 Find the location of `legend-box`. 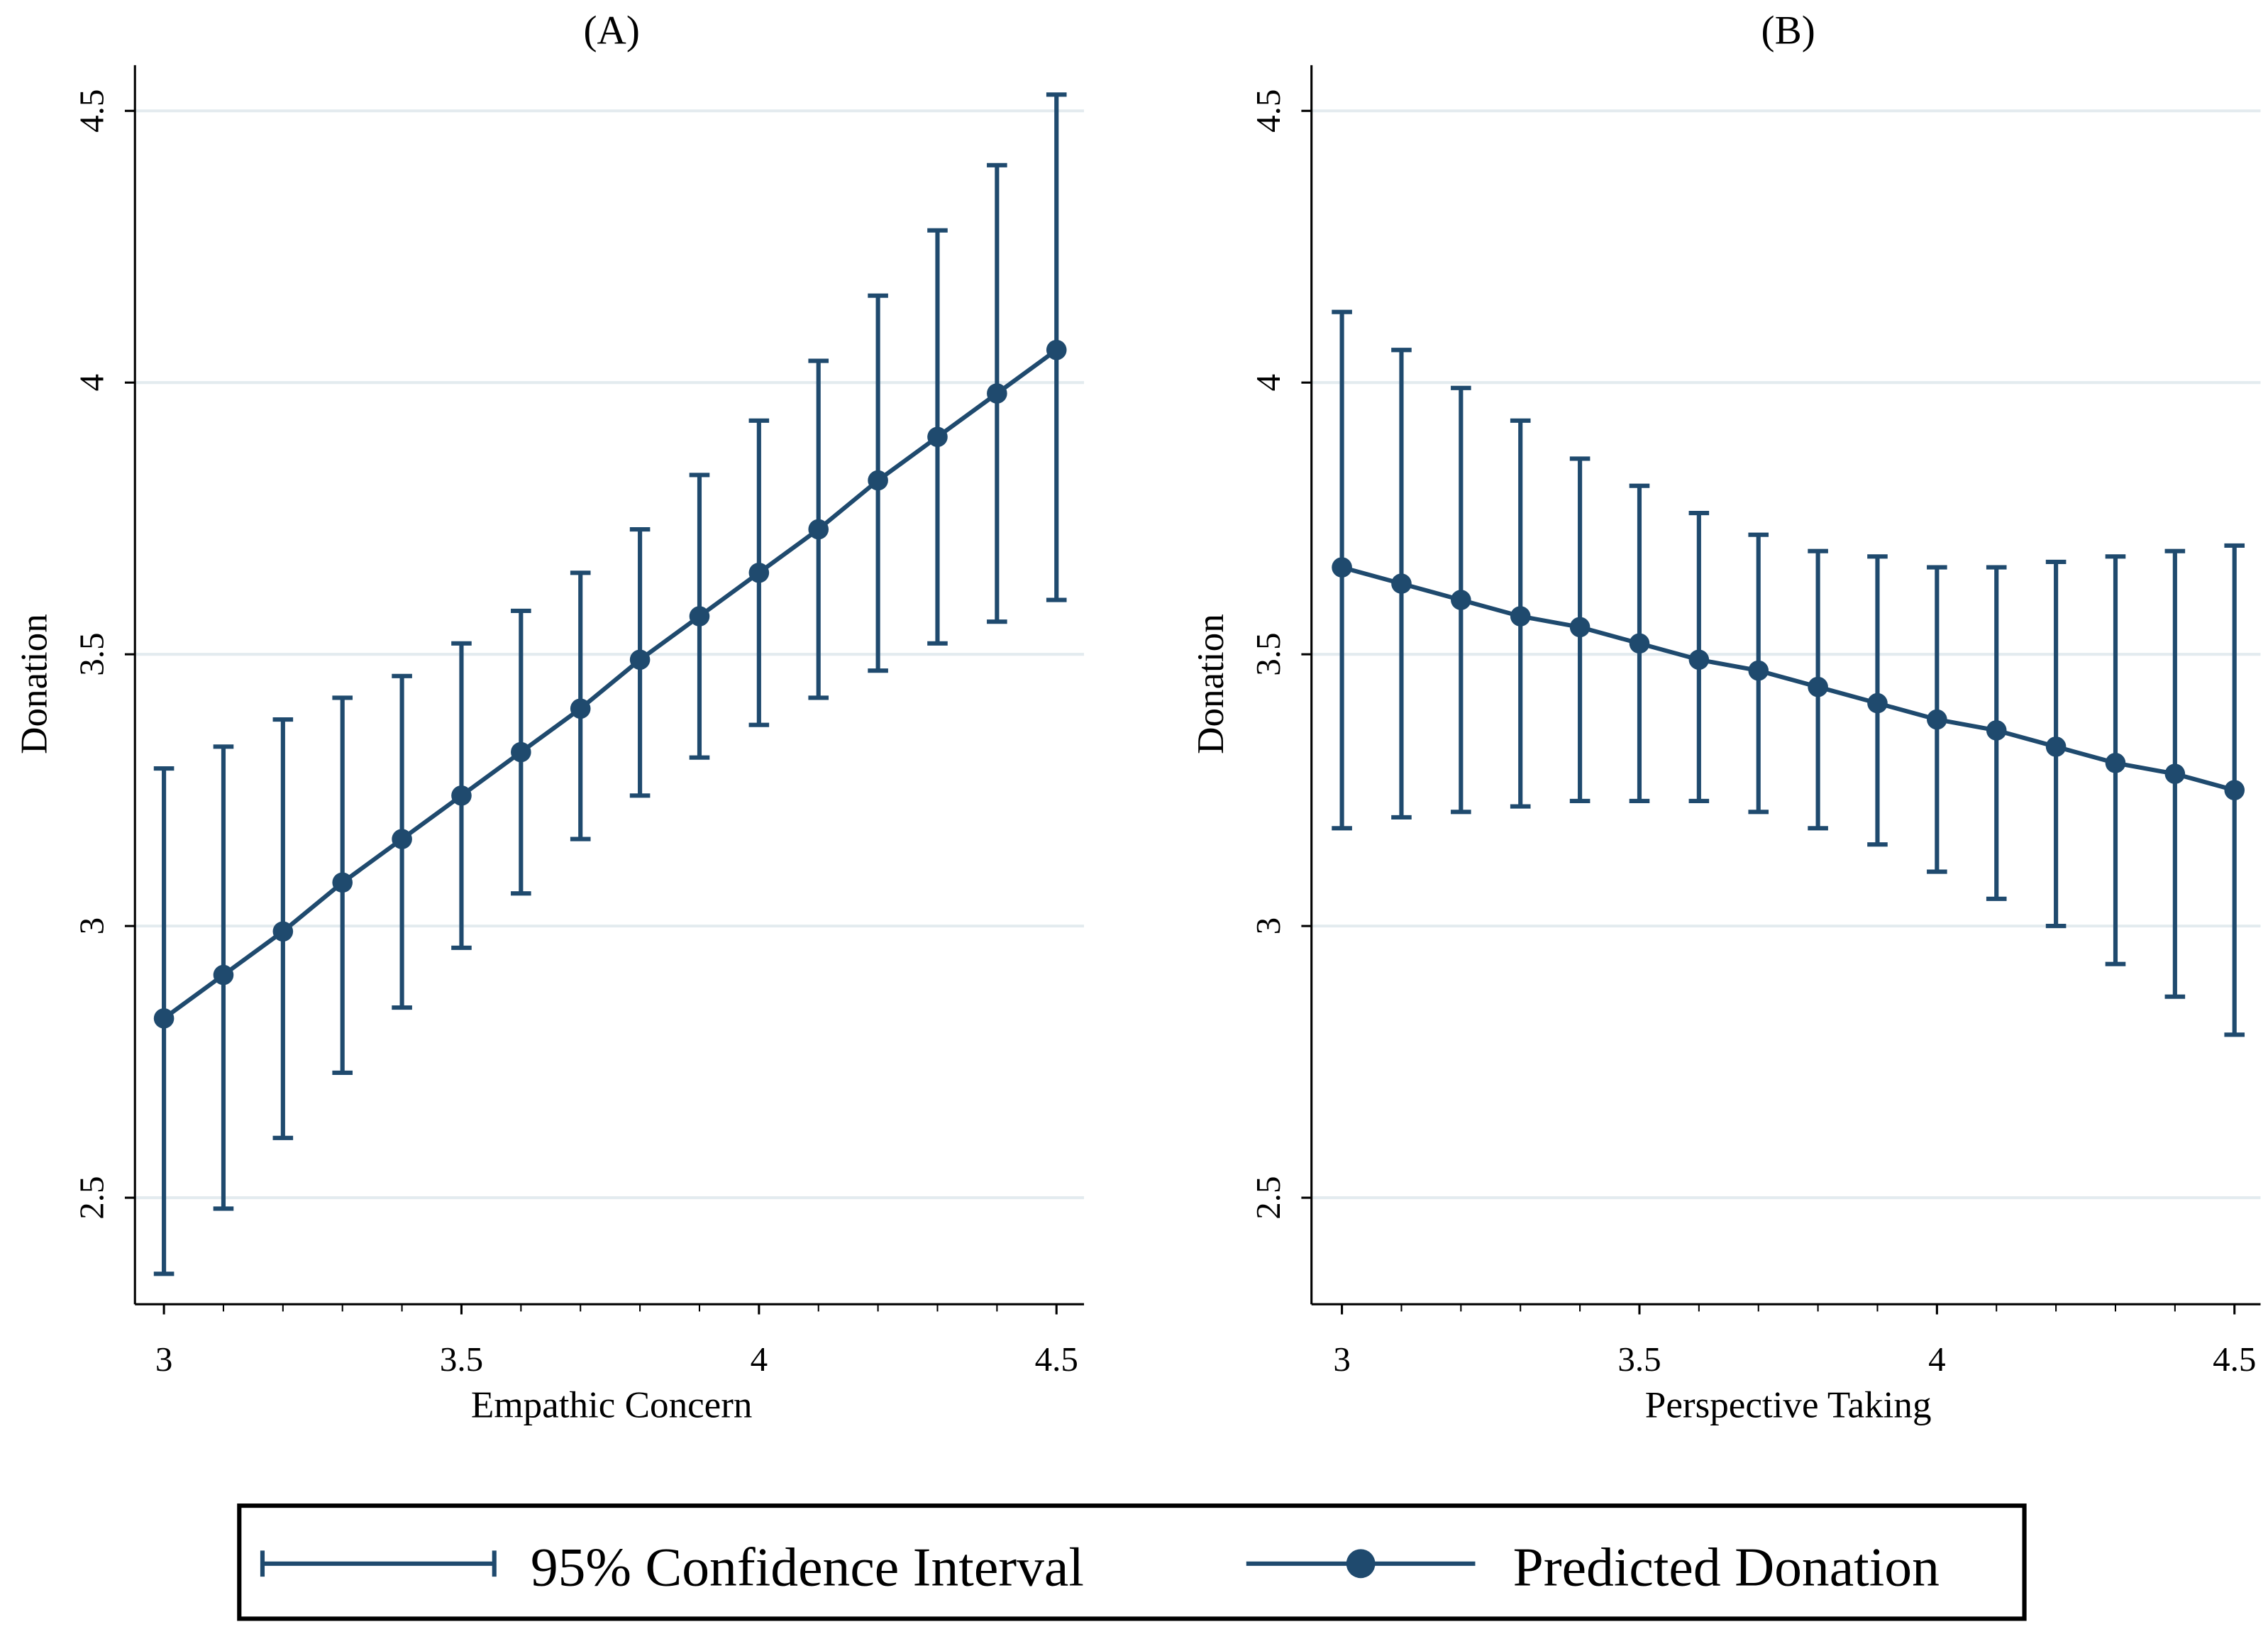

legend-box is located at coordinates (1132, 1562).